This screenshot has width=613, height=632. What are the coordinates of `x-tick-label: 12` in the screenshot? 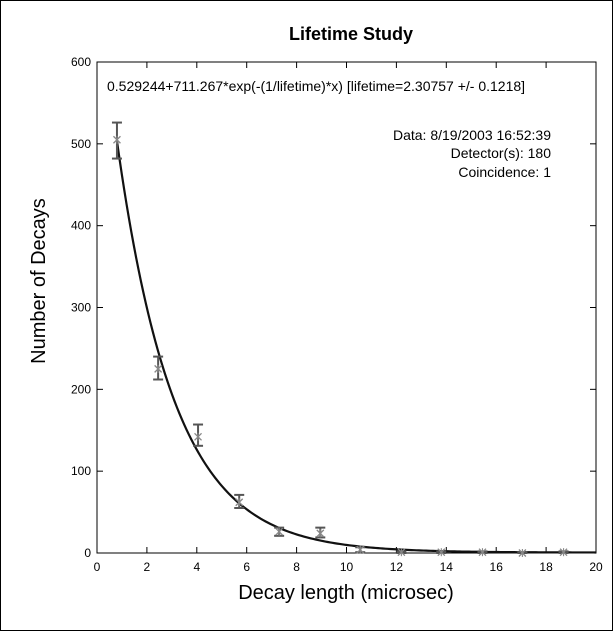 It's located at (397, 567).